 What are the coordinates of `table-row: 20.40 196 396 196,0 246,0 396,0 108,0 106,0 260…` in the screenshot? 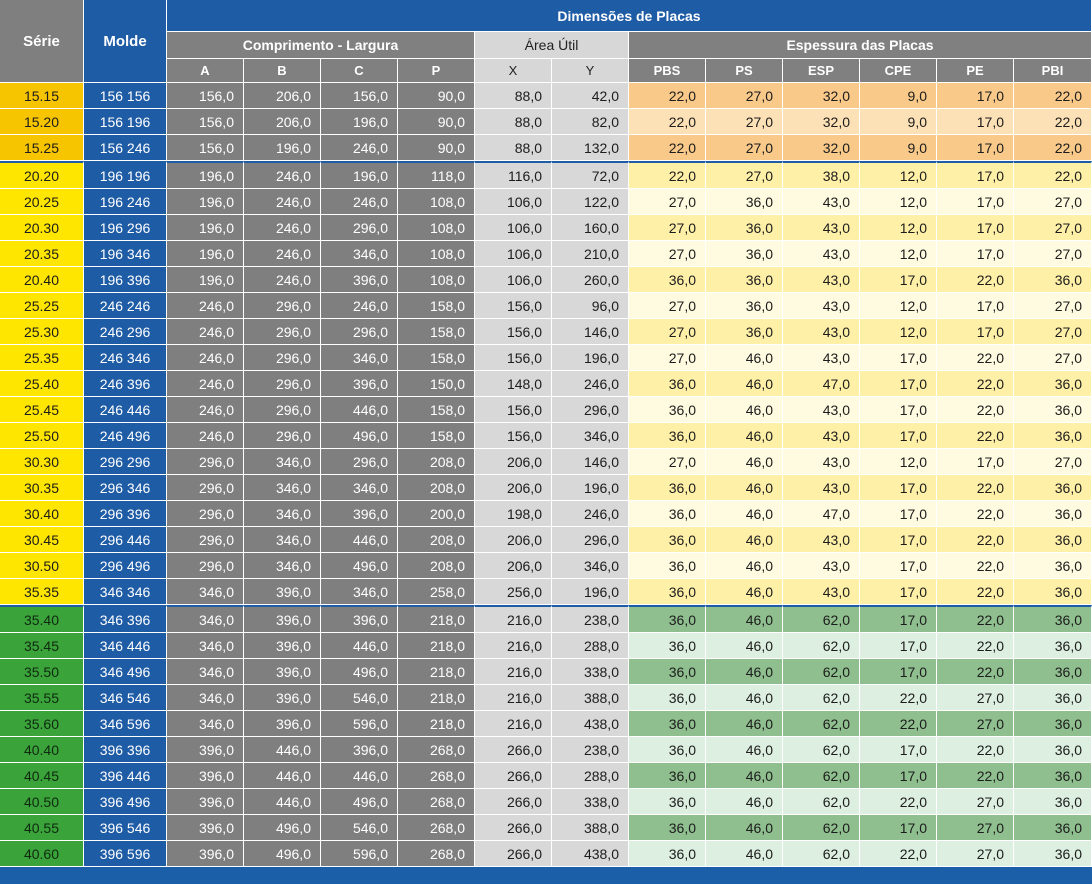 It's located at (546, 280).